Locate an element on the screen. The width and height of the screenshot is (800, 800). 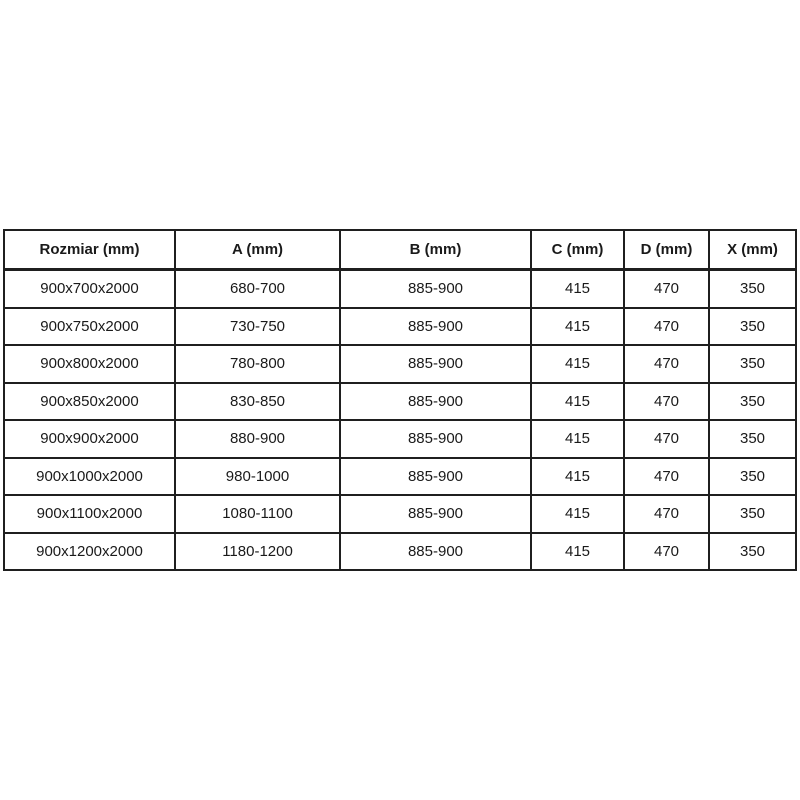
table-row: 900x750x2000 730-750 885-900 415 470 350 is located at coordinates (400, 326).